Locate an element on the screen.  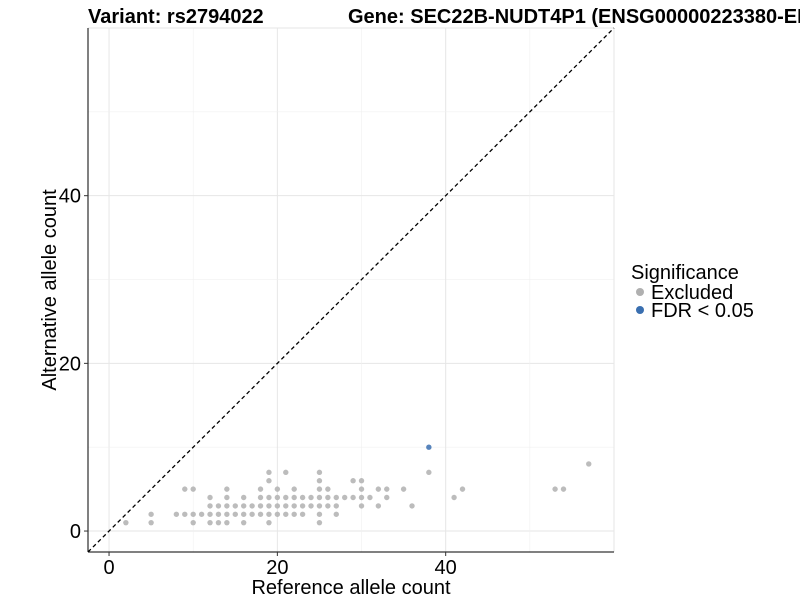
legend-label-fdr: FDR < 0.05 is located at coordinates (702, 311).